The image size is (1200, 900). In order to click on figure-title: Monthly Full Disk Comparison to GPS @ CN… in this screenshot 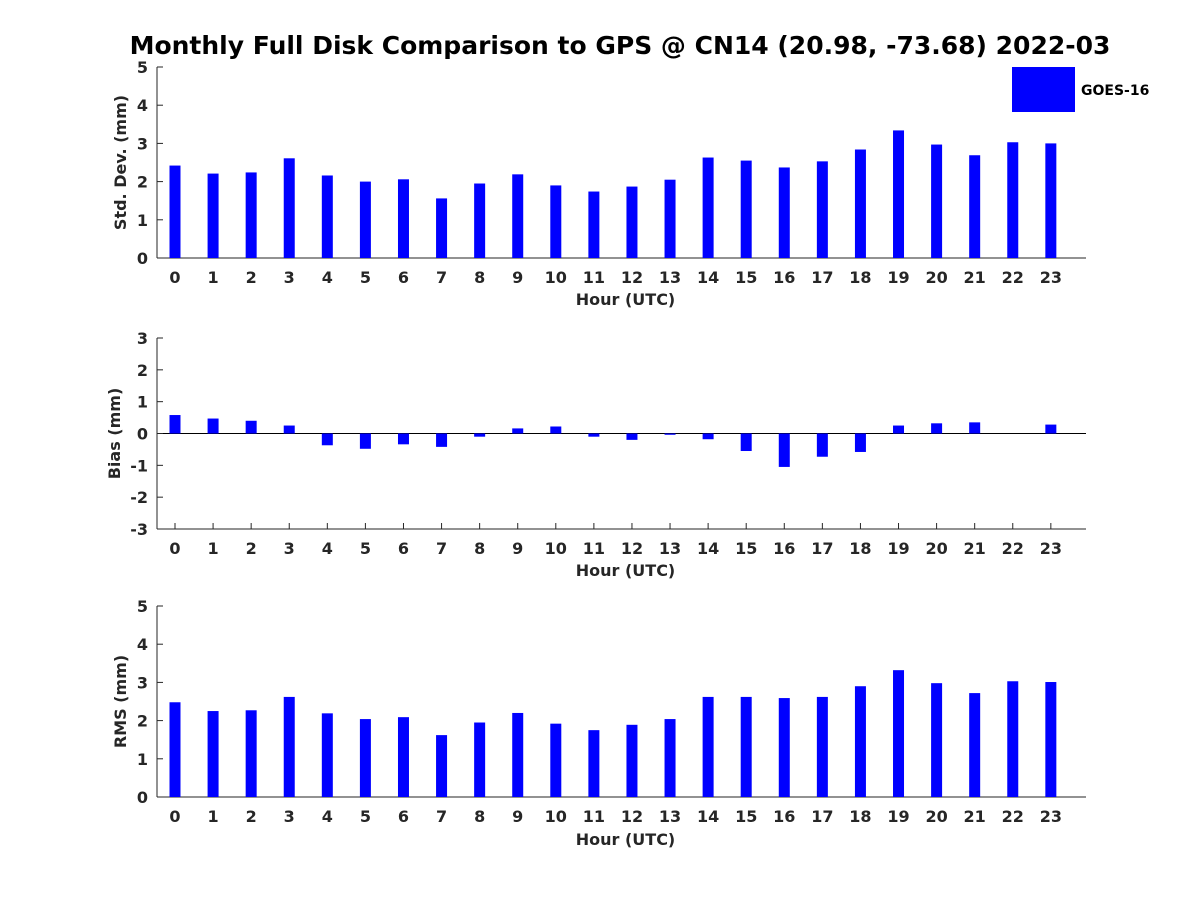, I will do `click(620, 45)`.